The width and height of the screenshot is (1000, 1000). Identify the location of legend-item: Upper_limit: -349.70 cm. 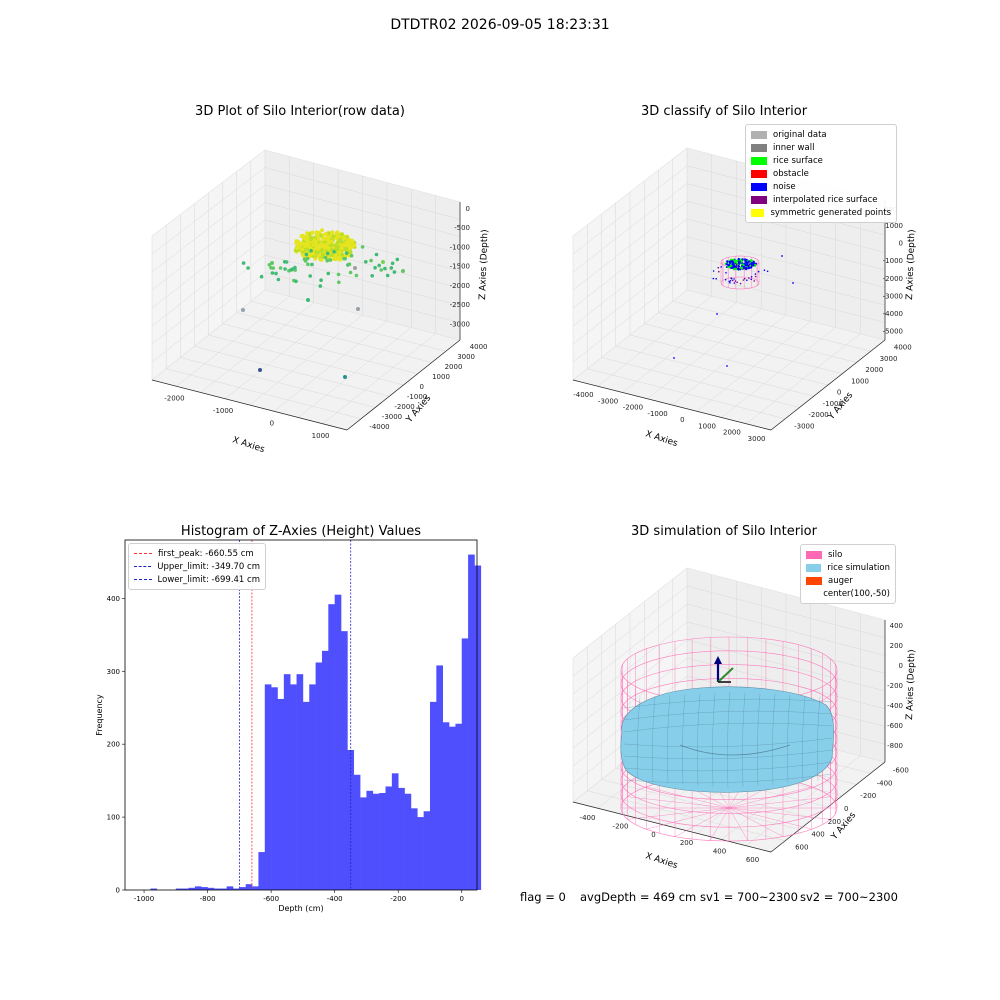
(197, 566).